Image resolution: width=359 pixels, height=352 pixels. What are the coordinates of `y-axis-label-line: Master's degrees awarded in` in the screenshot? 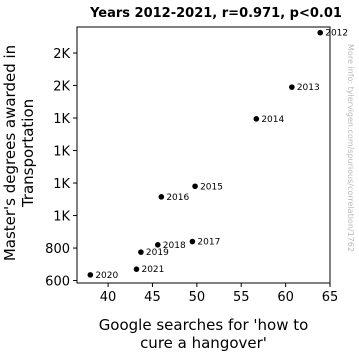 It's located at (10, 153).